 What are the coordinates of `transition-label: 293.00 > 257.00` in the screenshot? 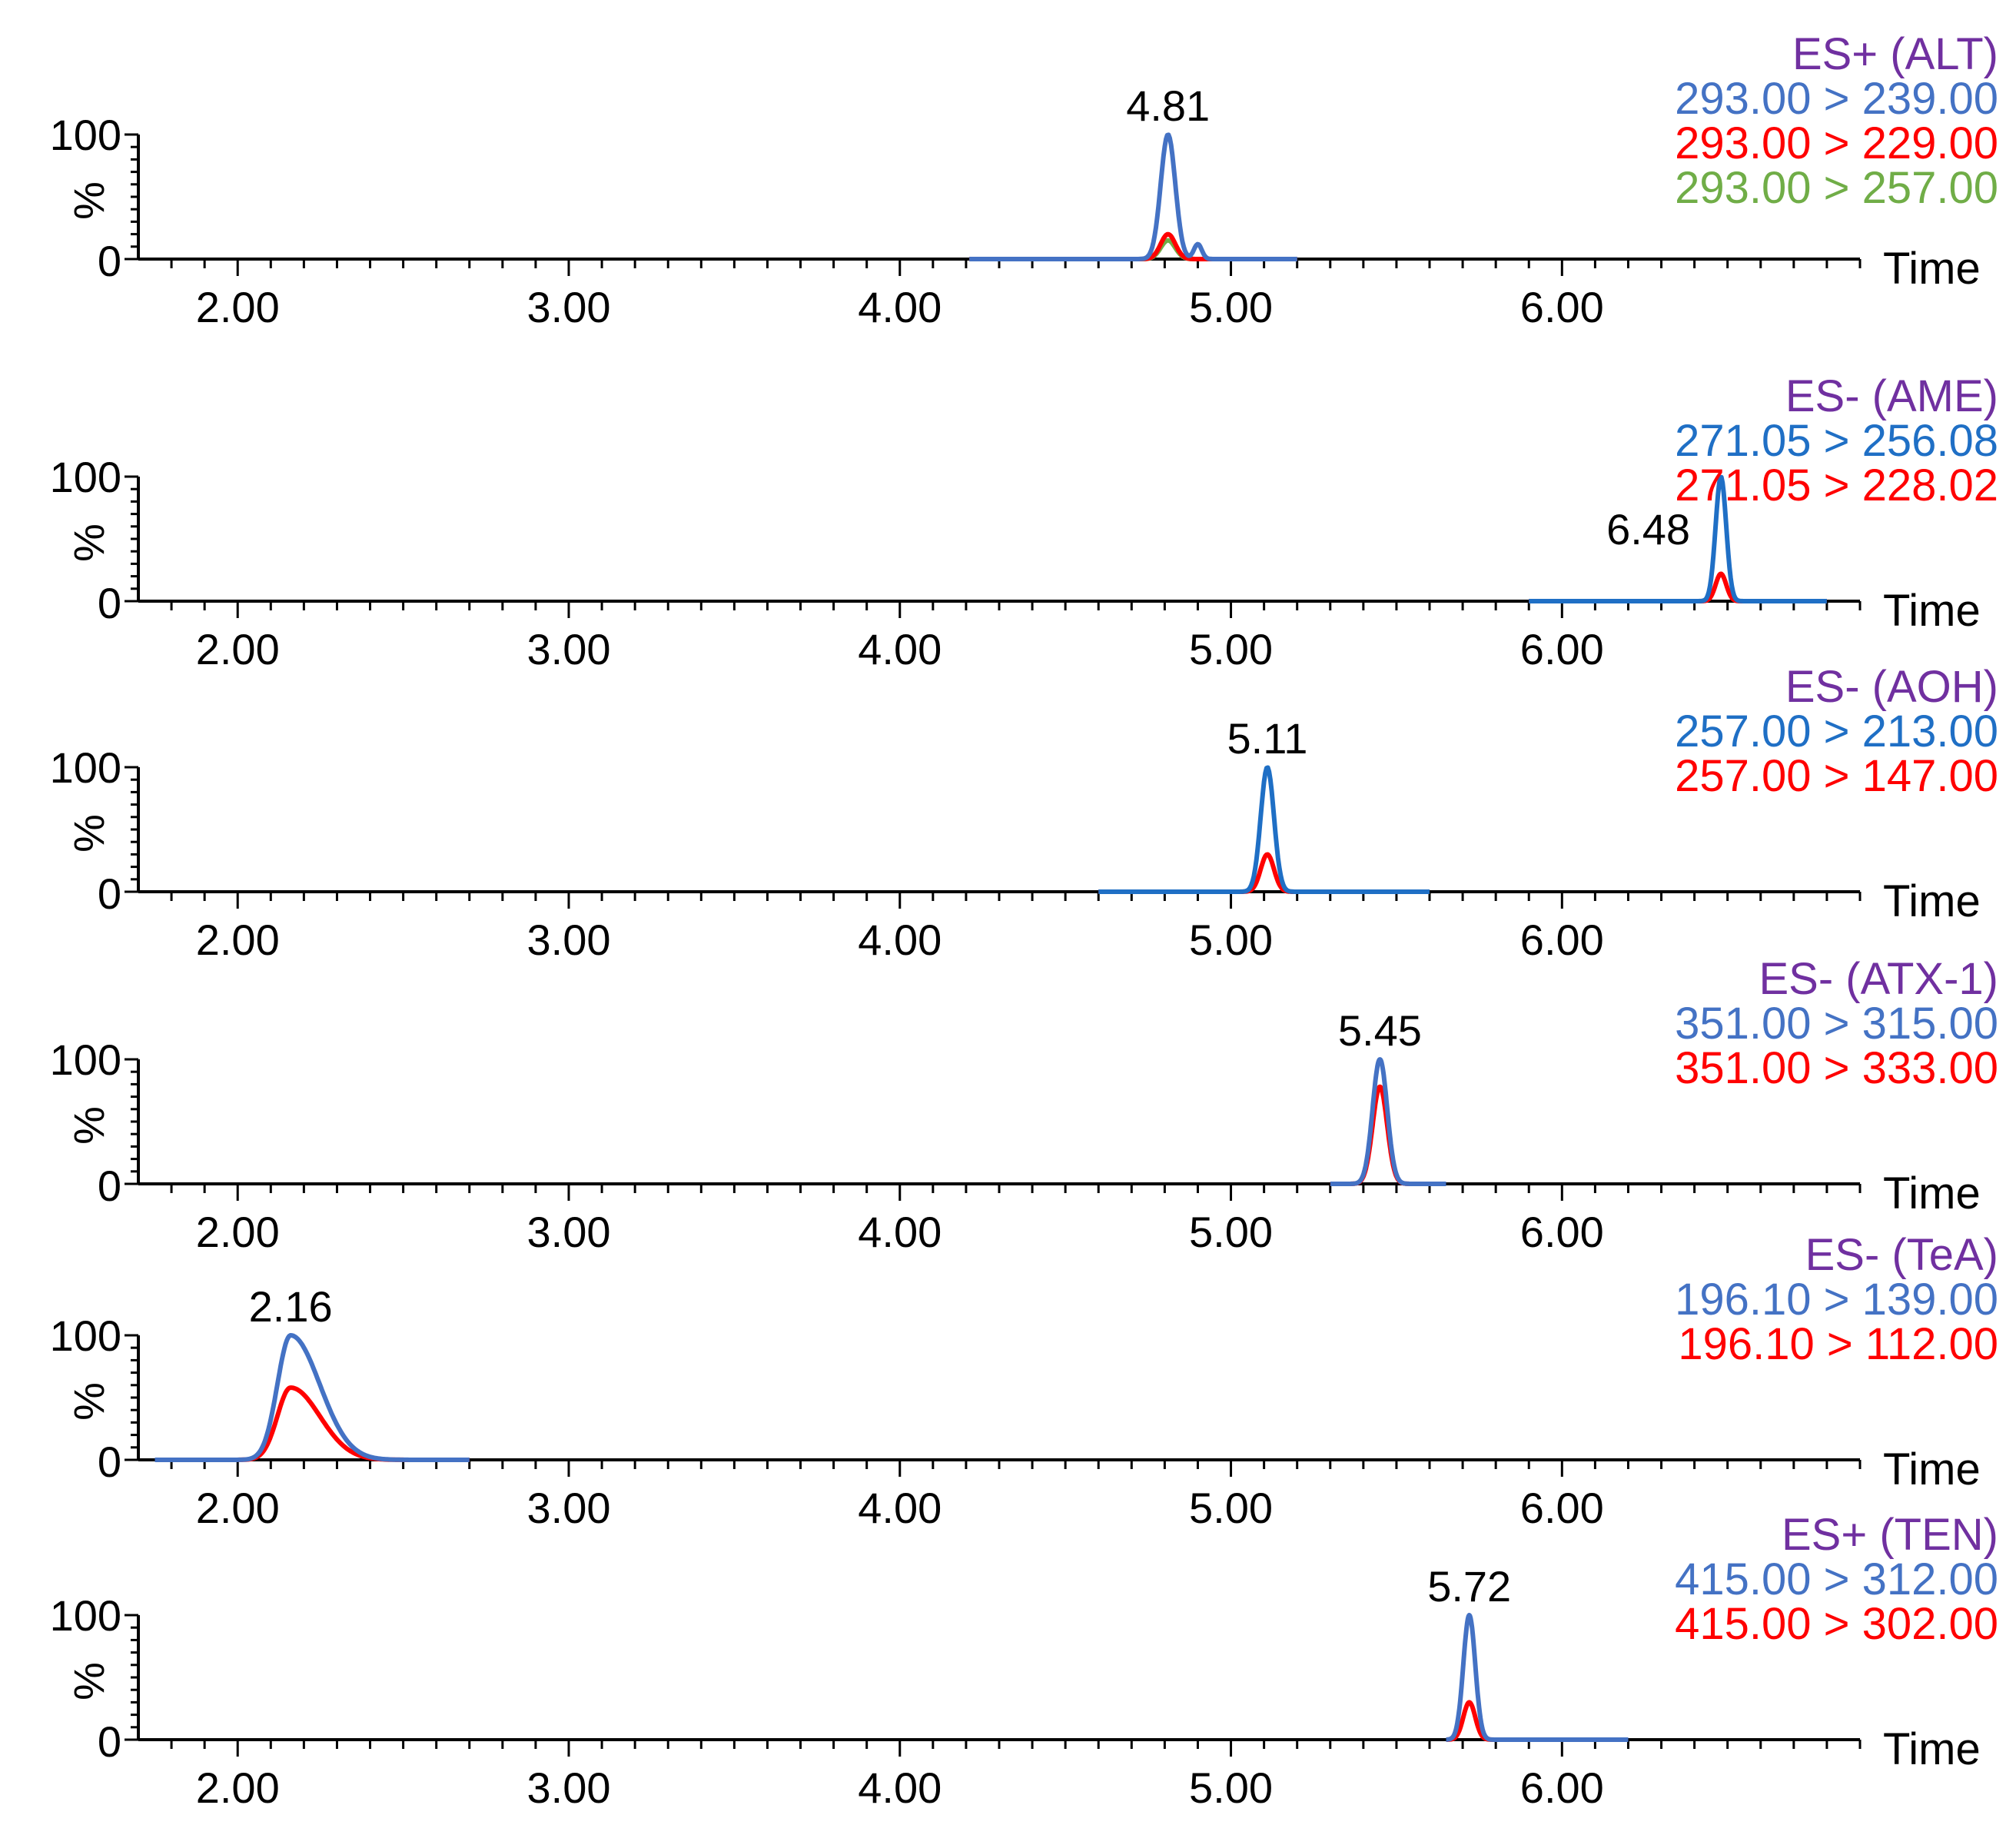 It's located at (1836, 188).